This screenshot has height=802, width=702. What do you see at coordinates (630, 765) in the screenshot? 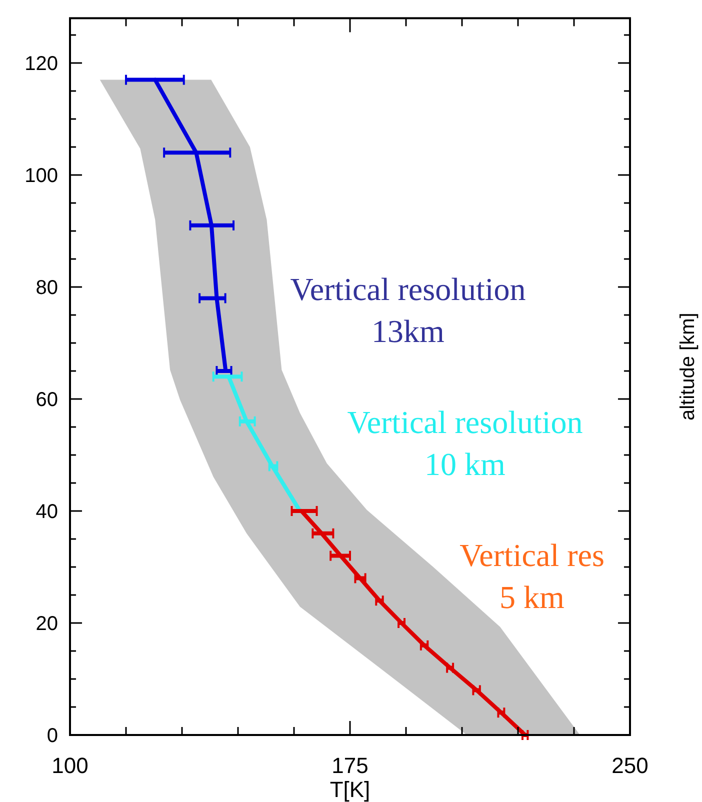
I see `x-tick-label: 250` at bounding box center [630, 765].